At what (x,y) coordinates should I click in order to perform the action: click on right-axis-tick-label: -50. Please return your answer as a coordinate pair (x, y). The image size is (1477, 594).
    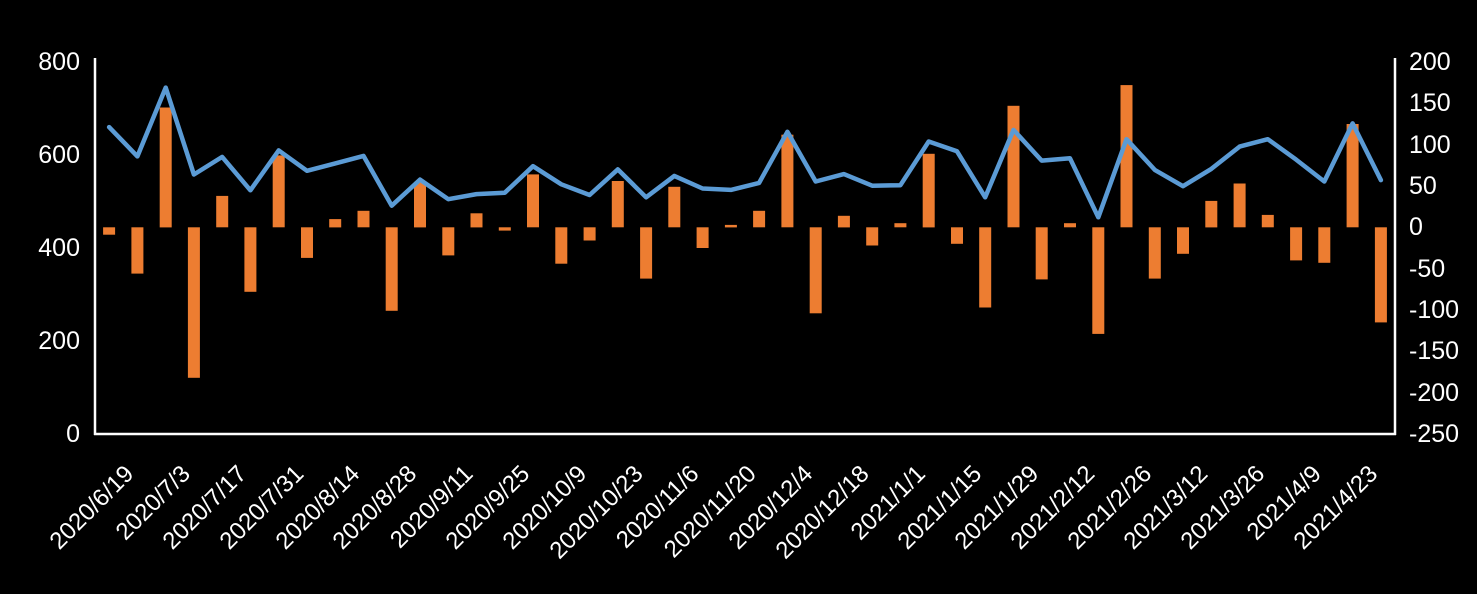
    Looking at the image, I should click on (1427, 268).